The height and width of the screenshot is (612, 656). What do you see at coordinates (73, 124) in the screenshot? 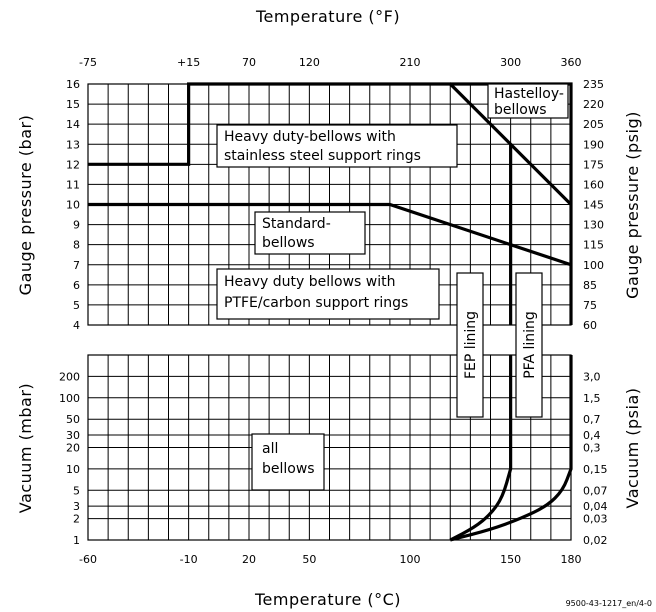
I see `bar-tick-label: 14` at bounding box center [73, 124].